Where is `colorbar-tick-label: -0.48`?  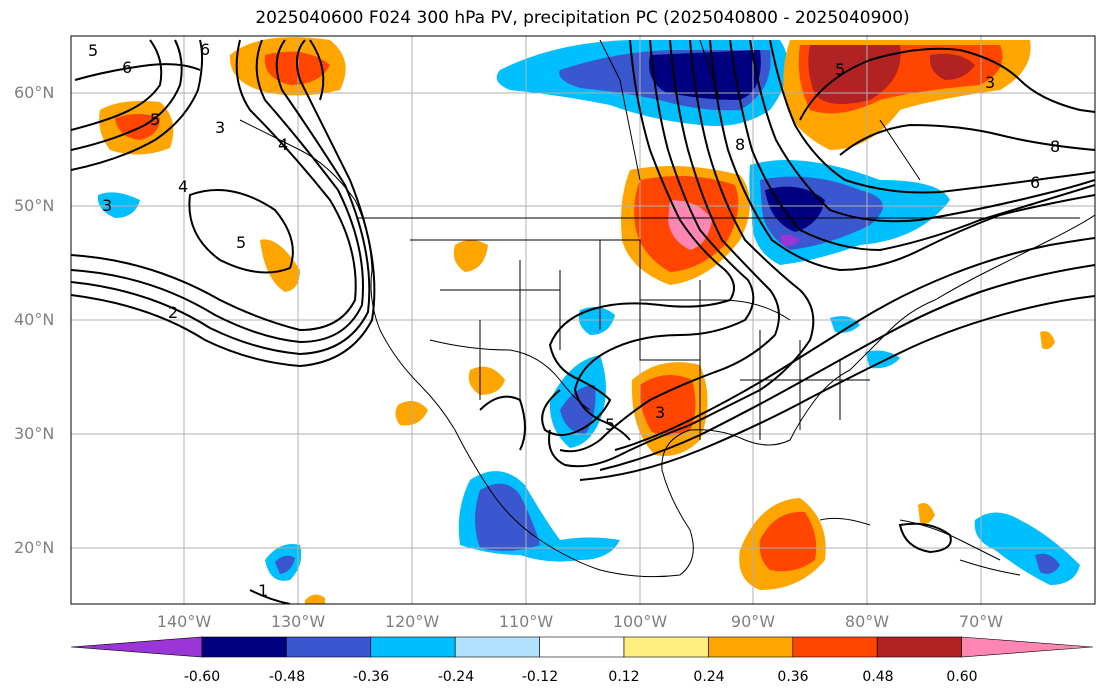 colorbar-tick-label: -0.48 is located at coordinates (287, 677).